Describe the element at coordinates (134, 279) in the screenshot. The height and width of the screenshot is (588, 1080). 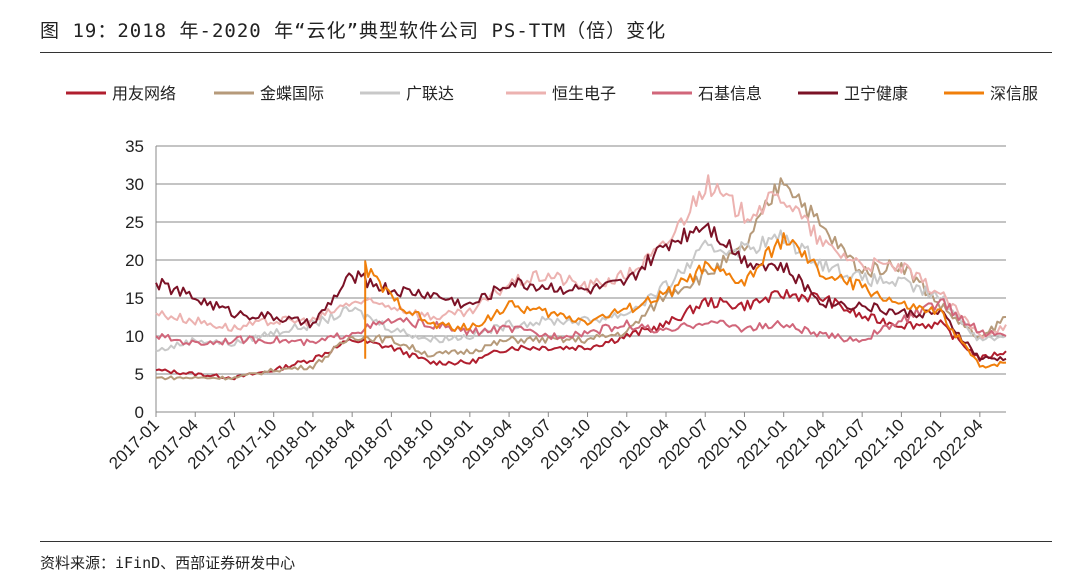
I see `y-axis-ticks: 0 5 10 15 20 25 30 35` at that location.